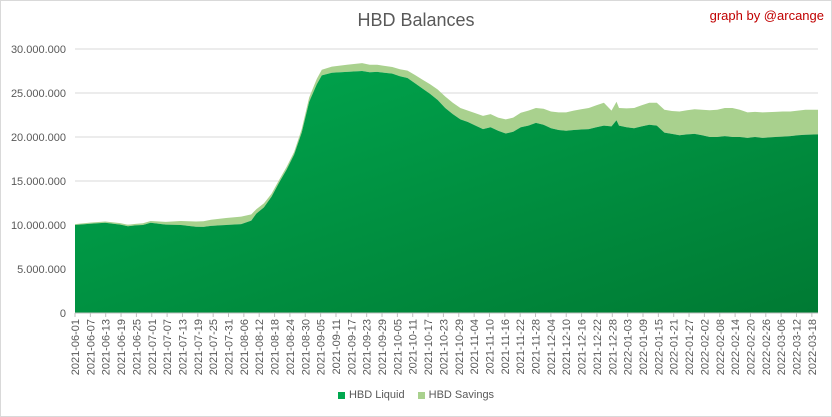  What do you see at coordinates (644, 347) in the screenshot?
I see `x-tick-label: 2022-01-09` at bounding box center [644, 347].